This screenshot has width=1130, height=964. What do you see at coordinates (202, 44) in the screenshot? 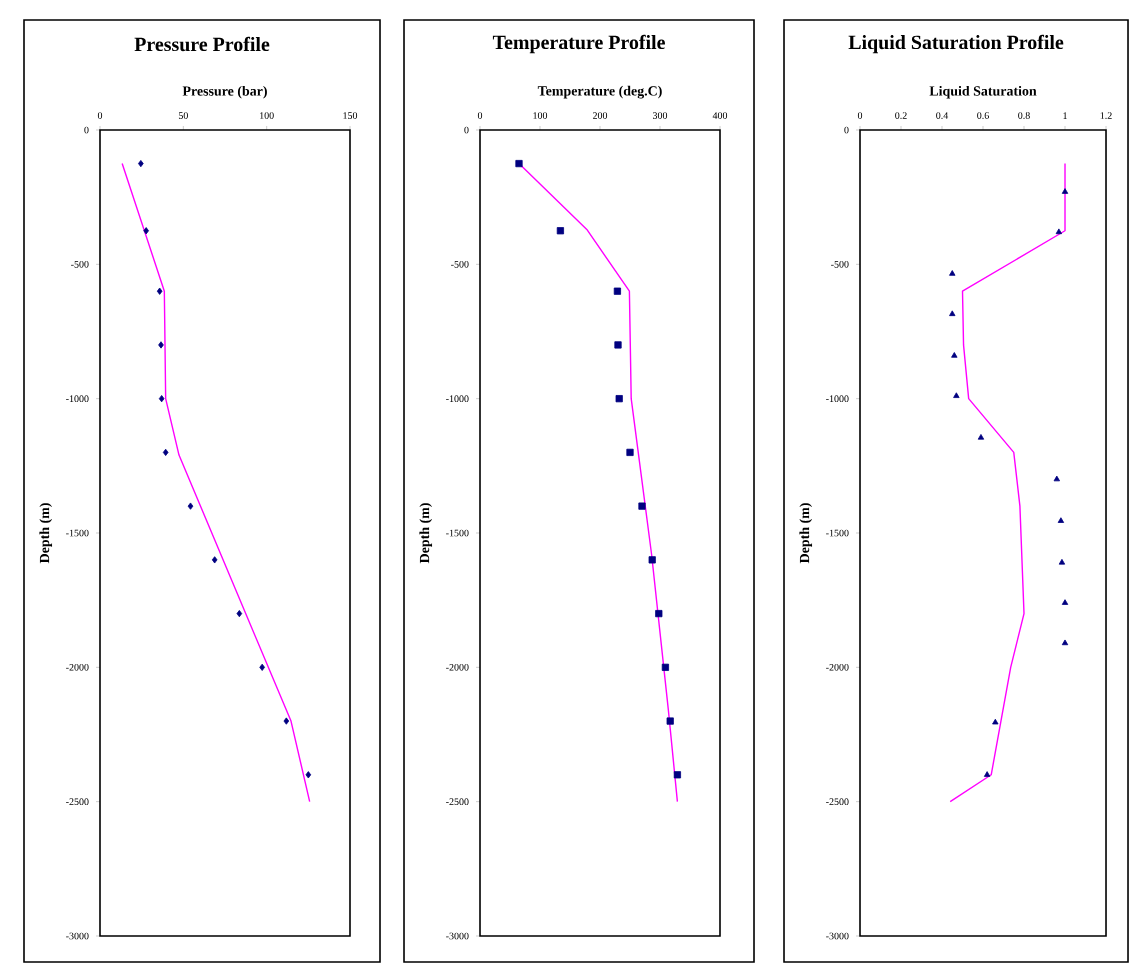
I see `chart-title: Pressure Profile` at bounding box center [202, 44].